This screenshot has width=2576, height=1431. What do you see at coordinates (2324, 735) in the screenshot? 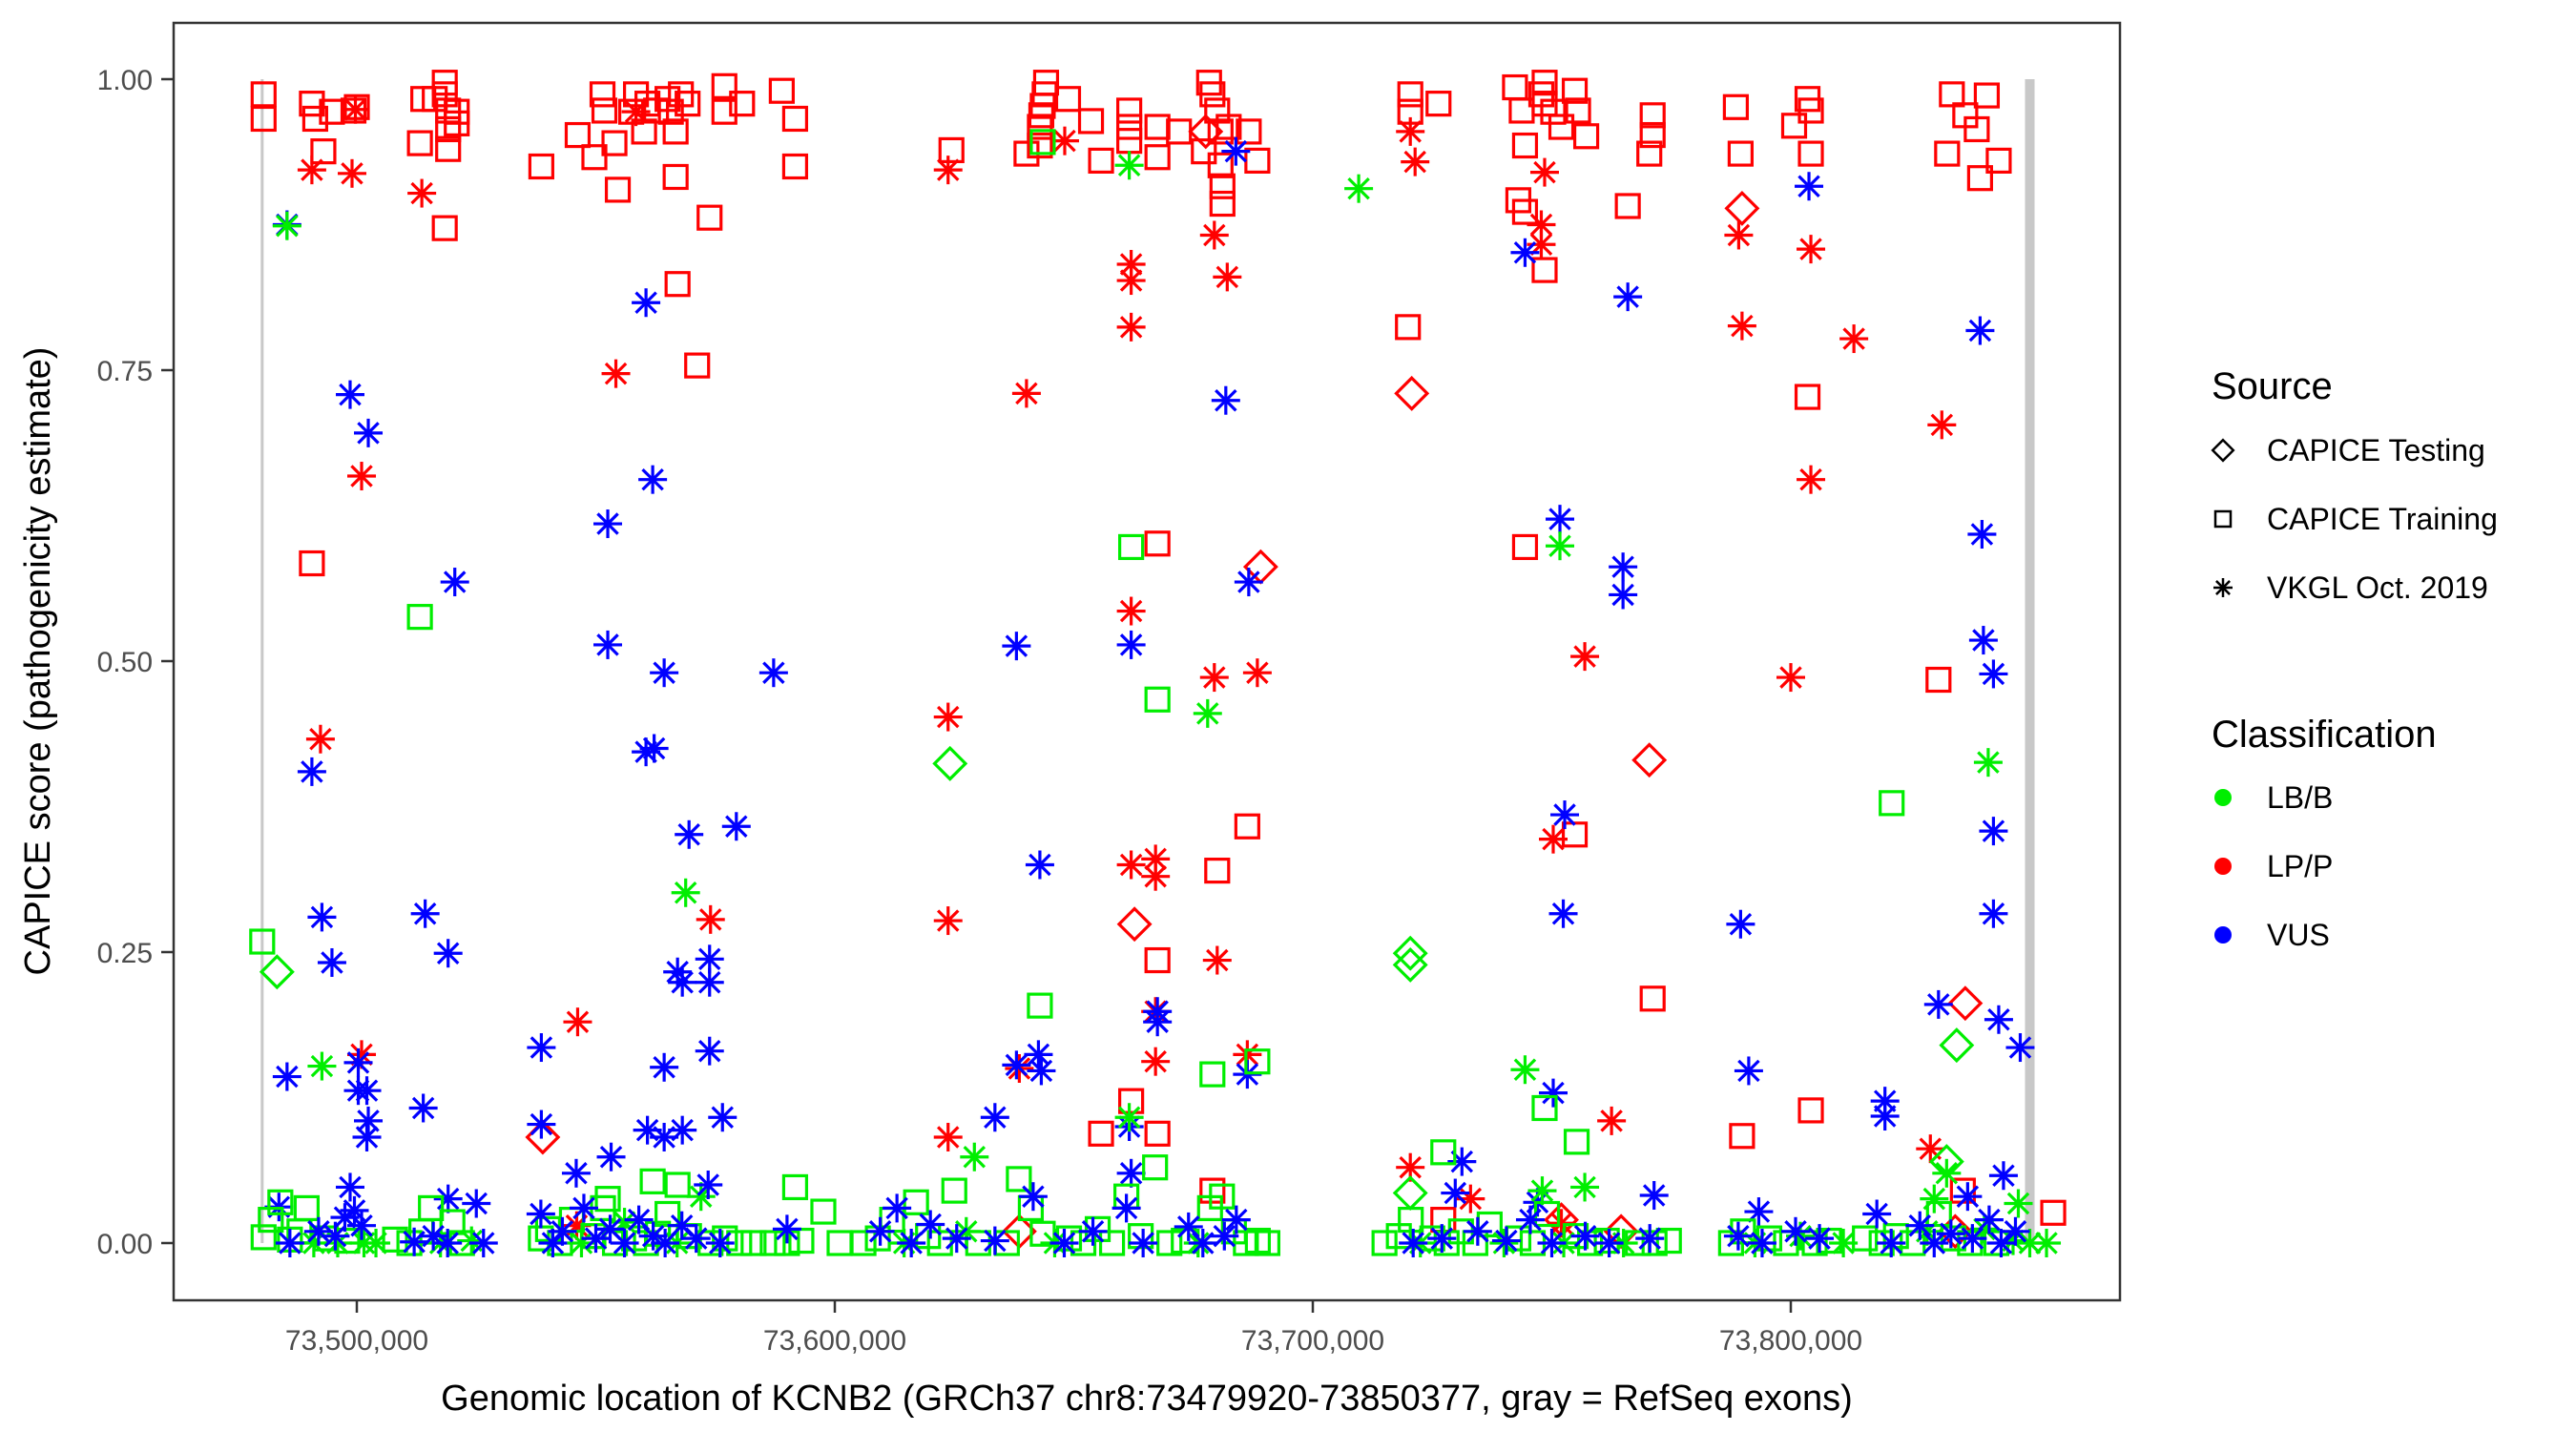
I see `legend-title-classification: Classification` at bounding box center [2324, 735].